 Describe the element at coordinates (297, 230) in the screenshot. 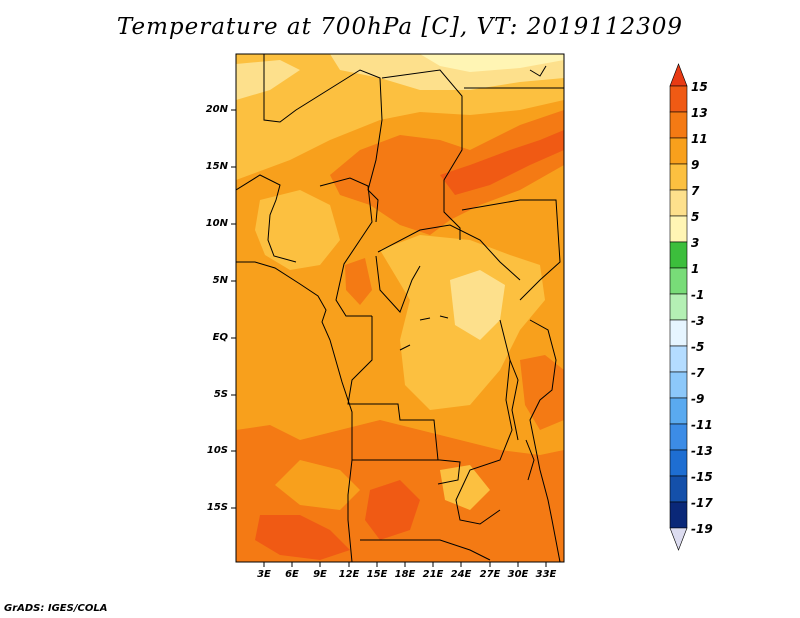

I see `field-region-west-cool` at that location.